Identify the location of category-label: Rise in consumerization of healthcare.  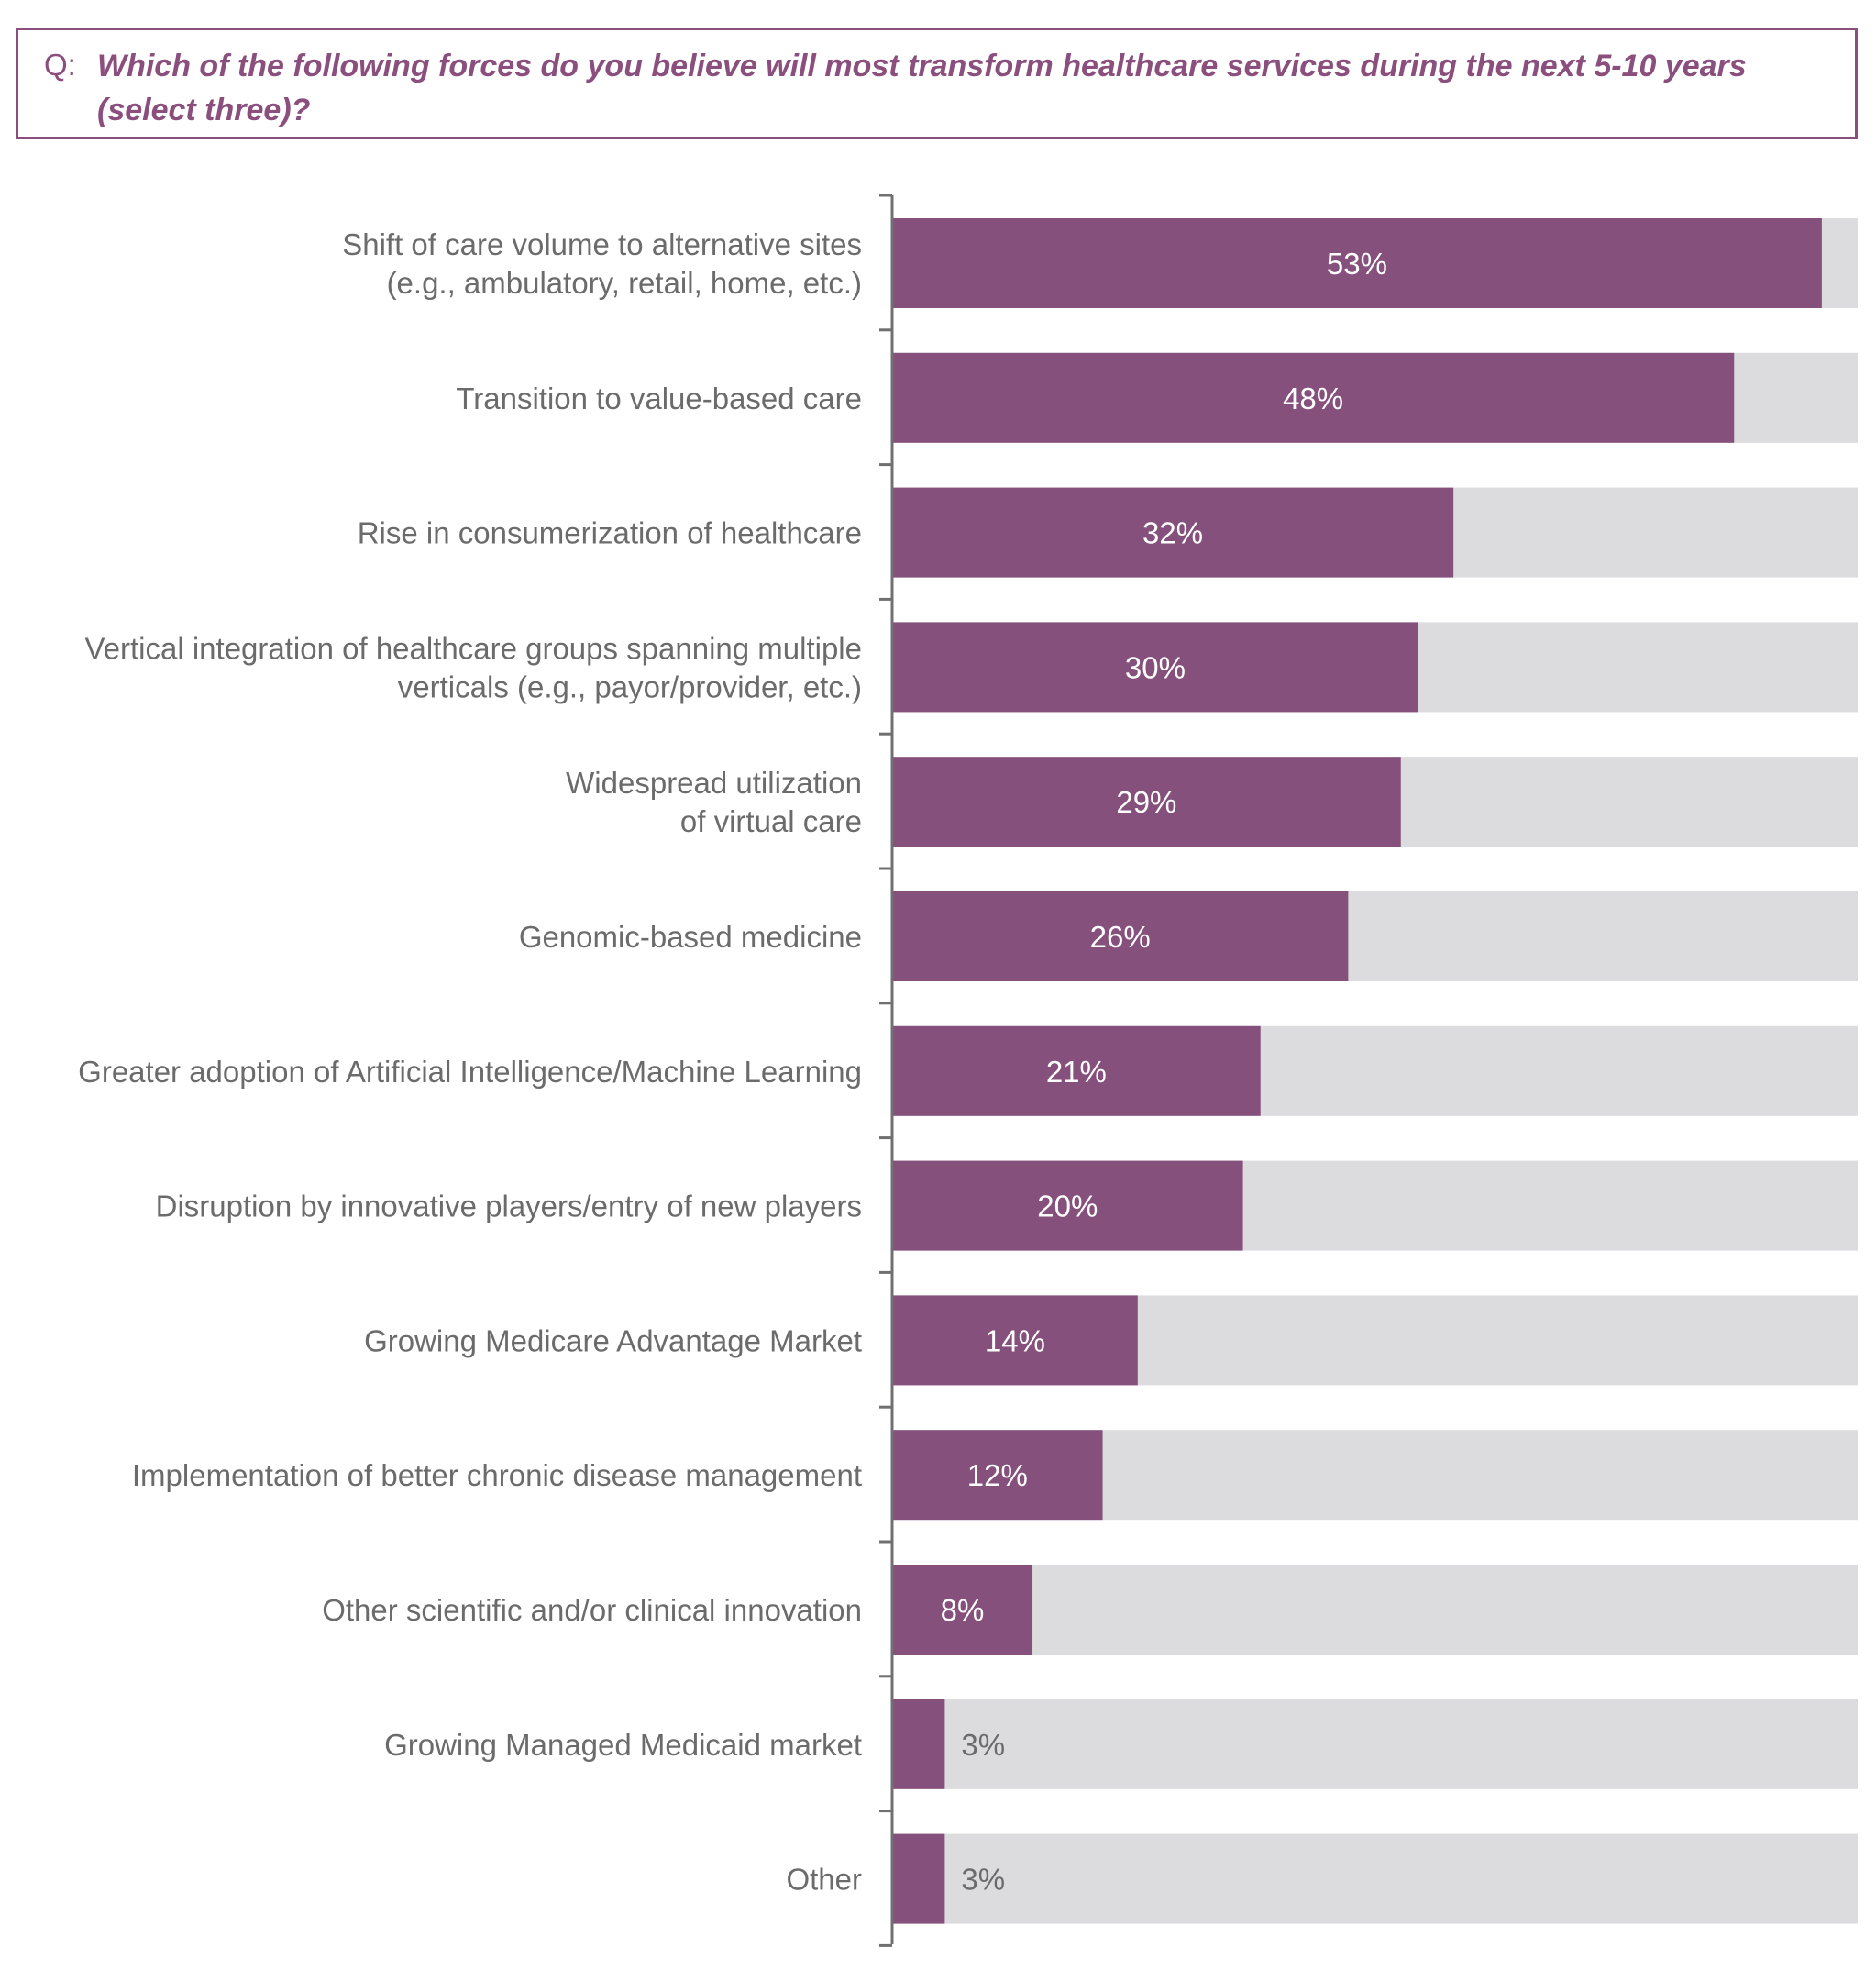
(610, 533).